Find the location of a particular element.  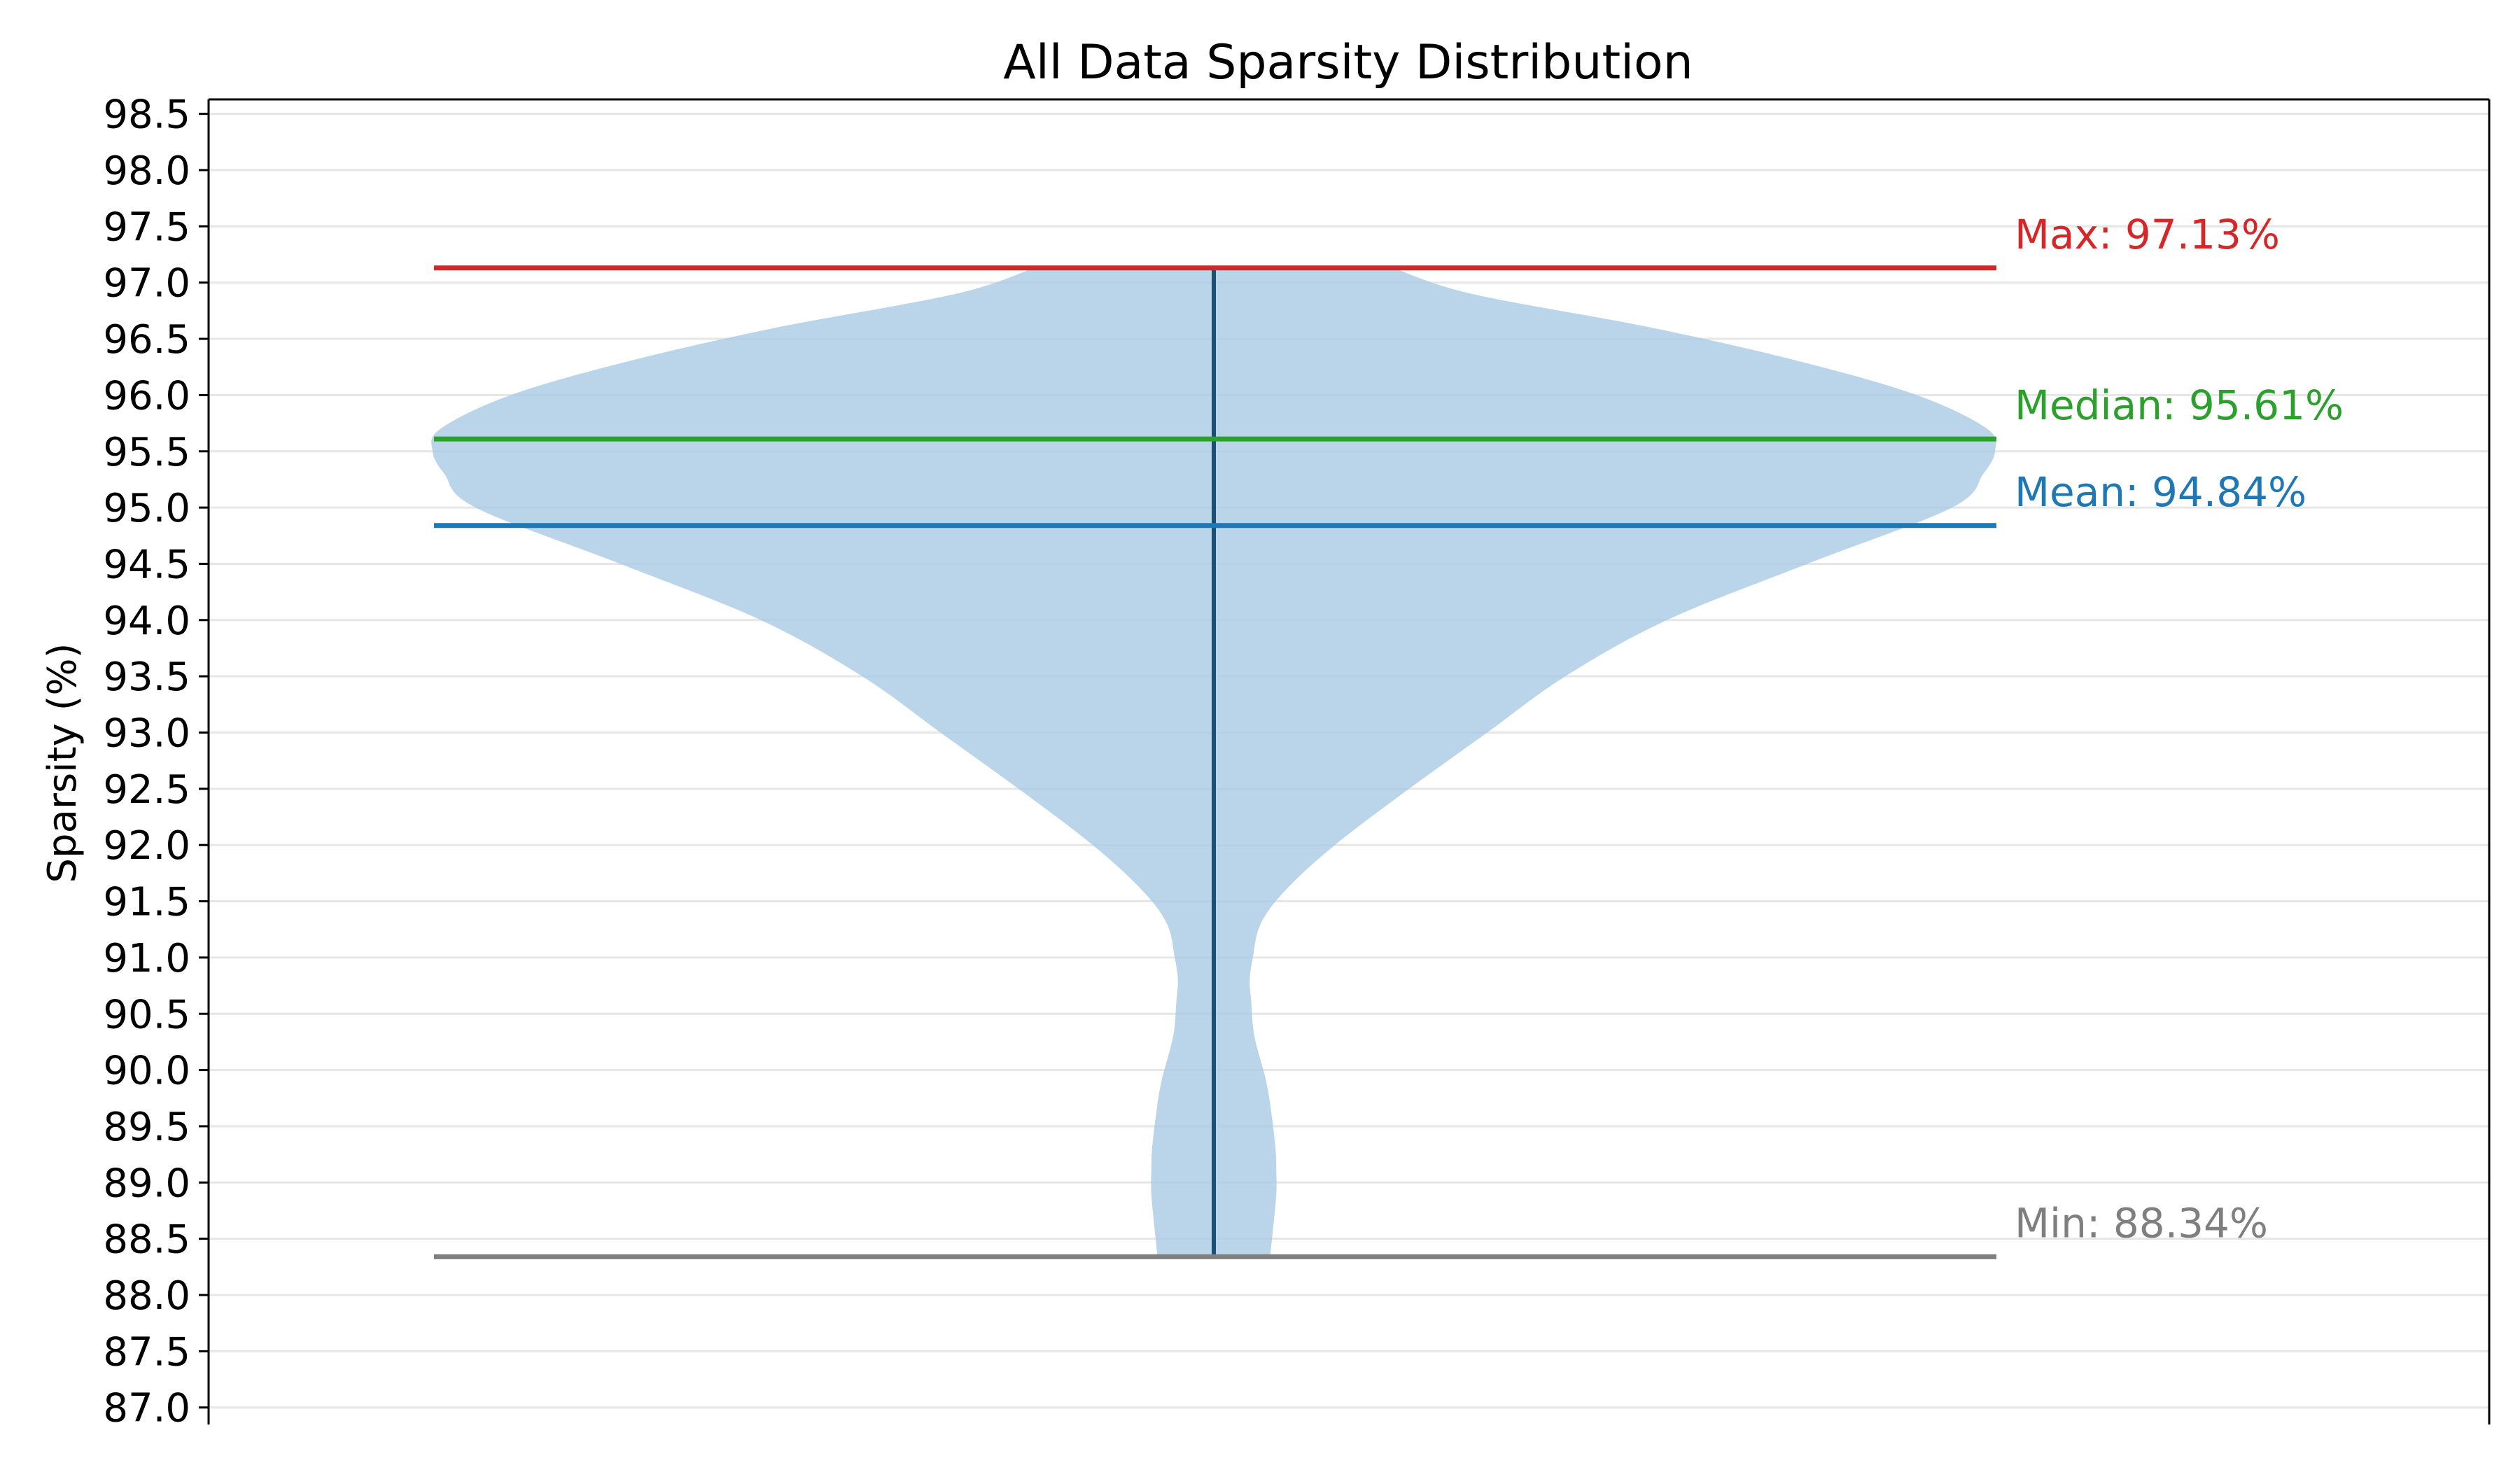

y-tick-label: 95.5 is located at coordinates (146, 452).